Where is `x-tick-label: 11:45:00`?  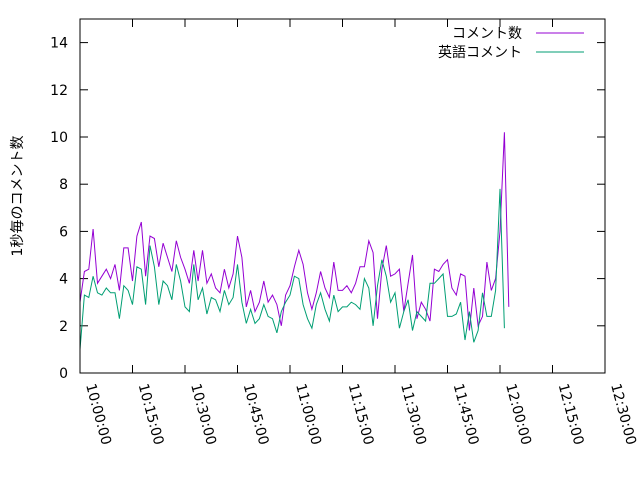 x-tick-label: 11:45:00 is located at coordinates (466, 414).